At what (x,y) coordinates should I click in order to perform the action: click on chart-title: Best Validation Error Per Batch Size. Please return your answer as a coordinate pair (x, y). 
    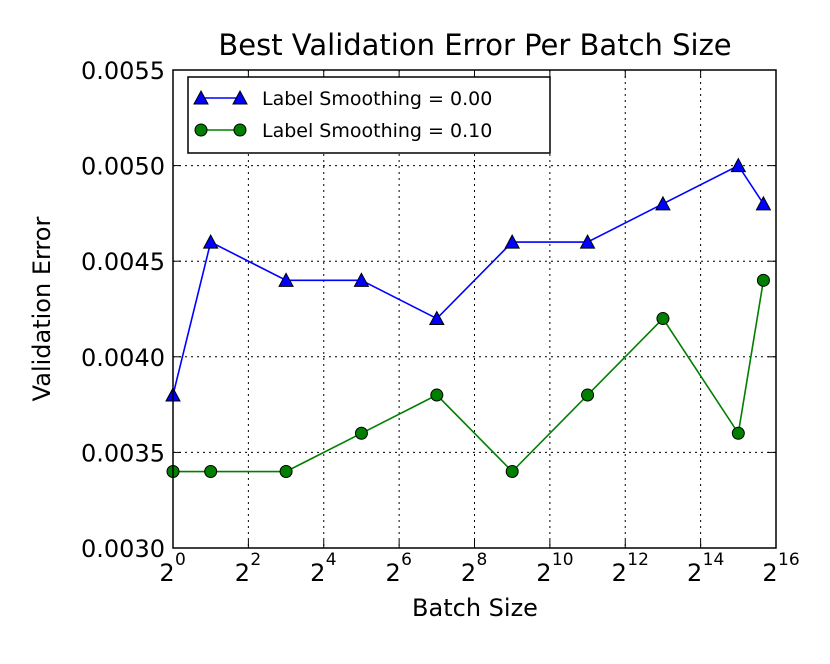
    Looking at the image, I should click on (474, 45).